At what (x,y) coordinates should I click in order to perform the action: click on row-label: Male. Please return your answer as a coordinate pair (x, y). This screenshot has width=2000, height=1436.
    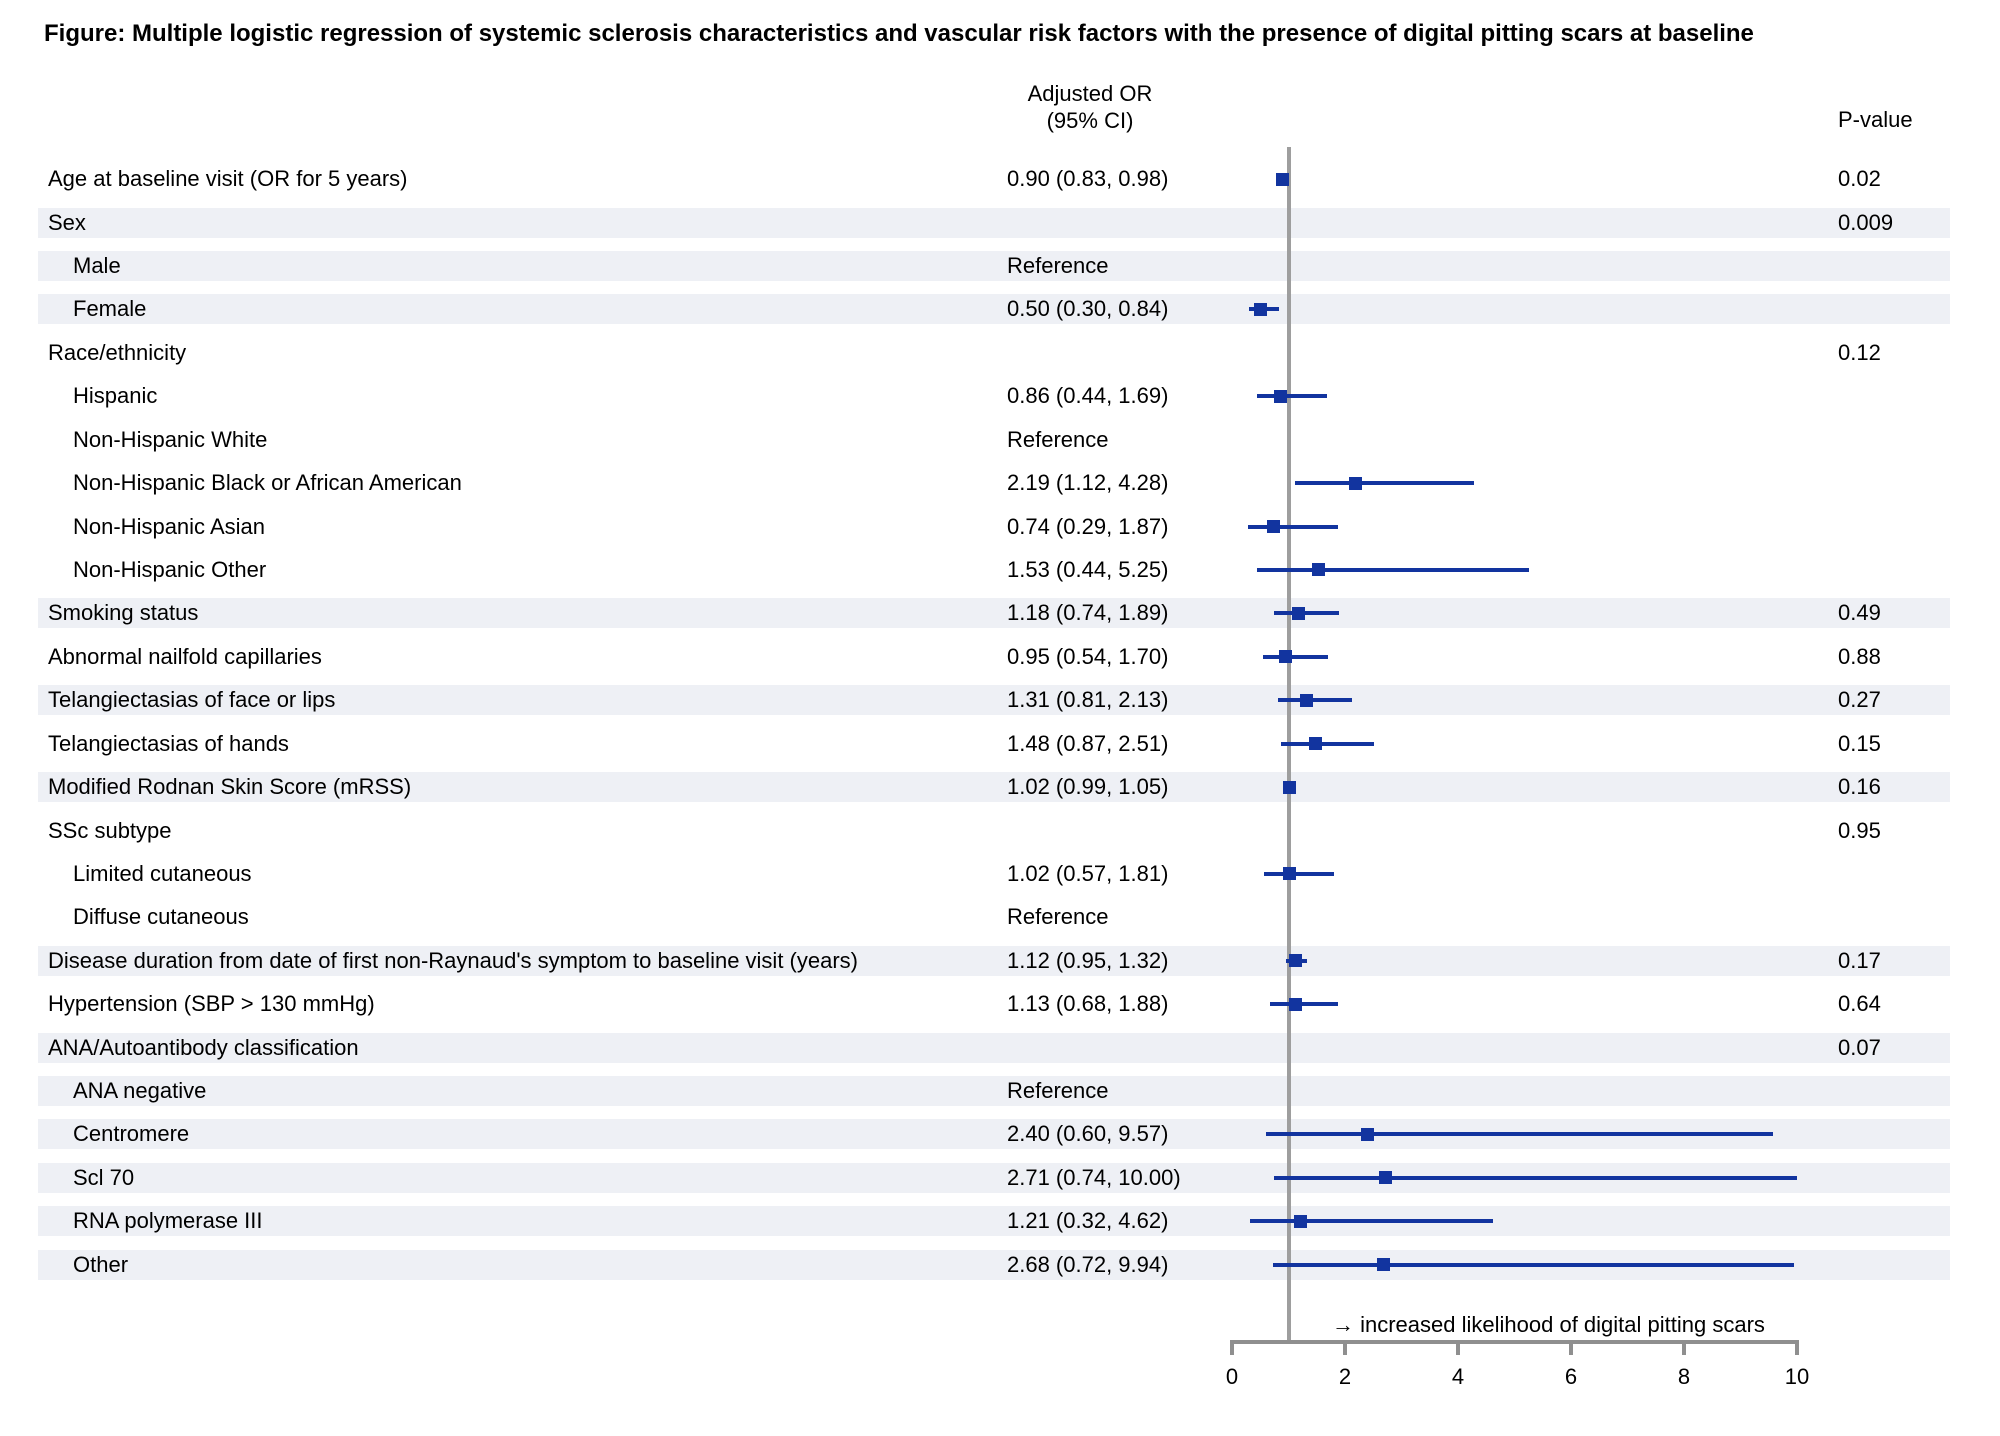
    Looking at the image, I should click on (97, 266).